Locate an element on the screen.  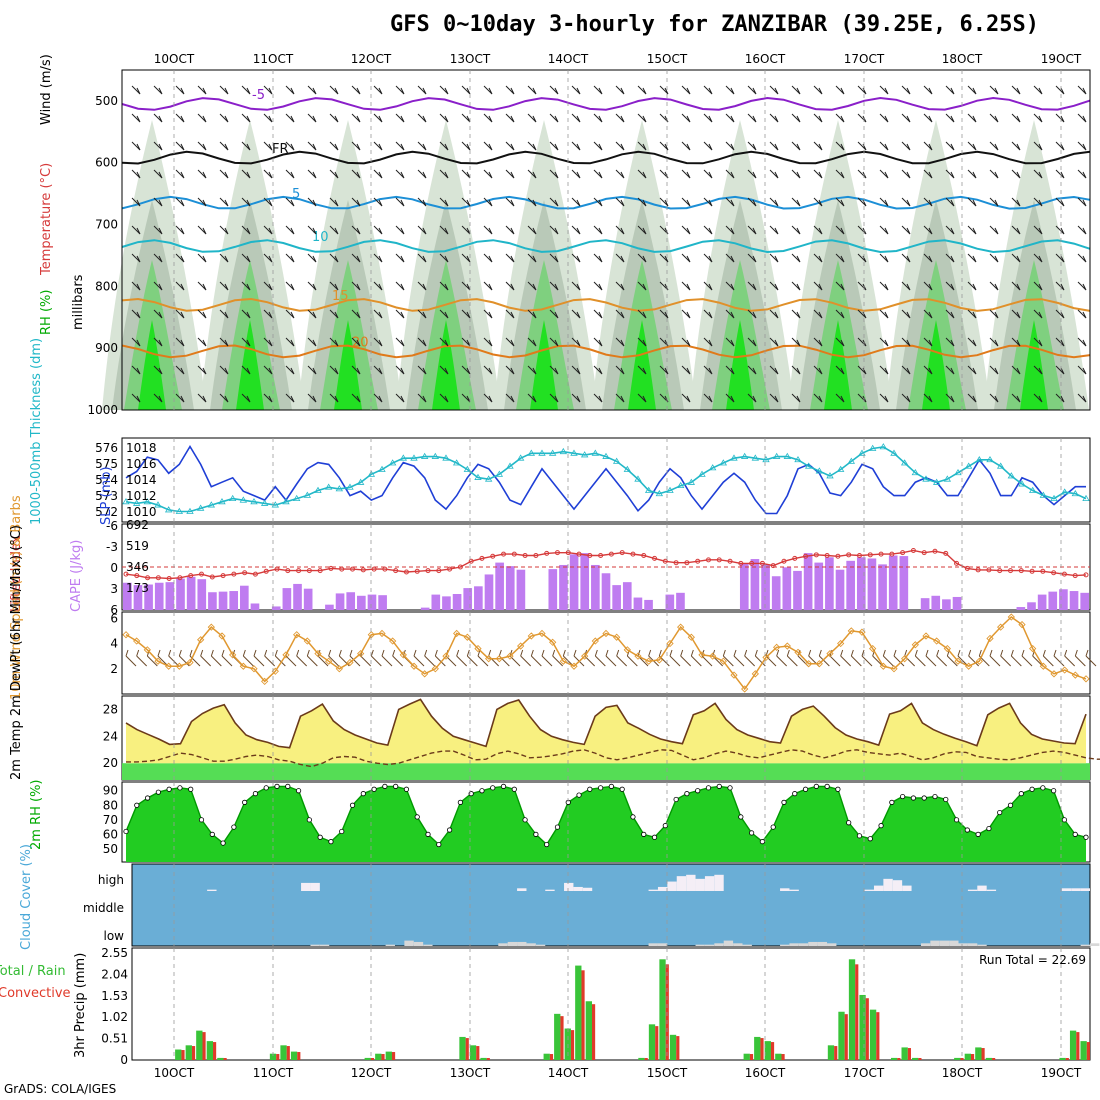
temp-tick: 28 is located at coordinates (110, 709).